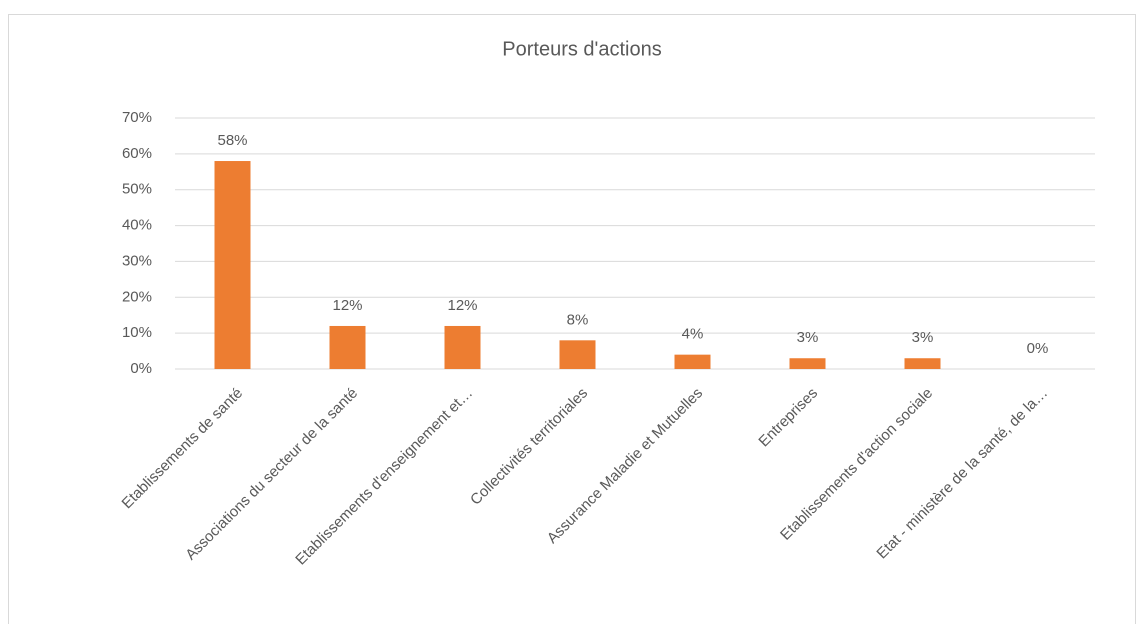 The width and height of the screenshot is (1145, 624). Describe the element at coordinates (578, 319) in the screenshot. I see `value-label: 8%` at that location.